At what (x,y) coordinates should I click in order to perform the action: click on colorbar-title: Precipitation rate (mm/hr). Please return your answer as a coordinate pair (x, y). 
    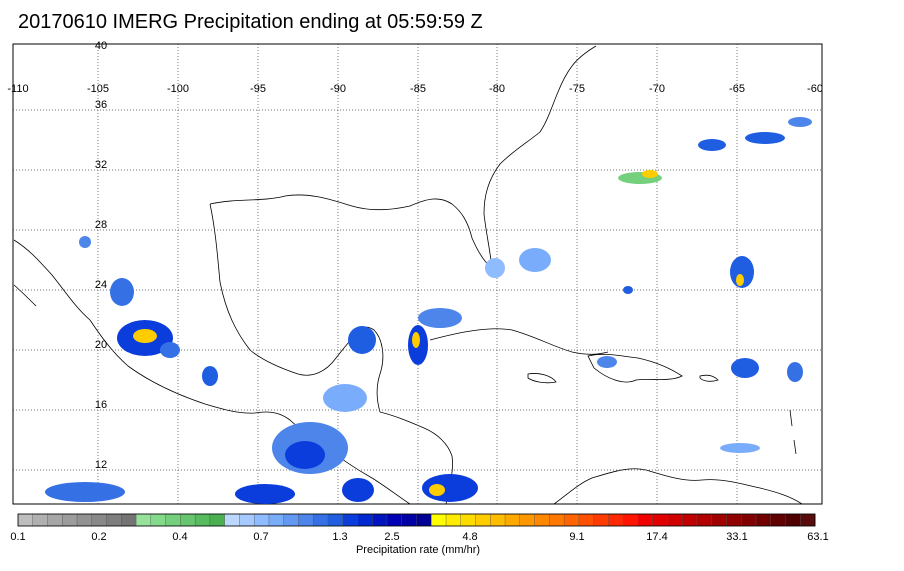
    Looking at the image, I should click on (418, 550).